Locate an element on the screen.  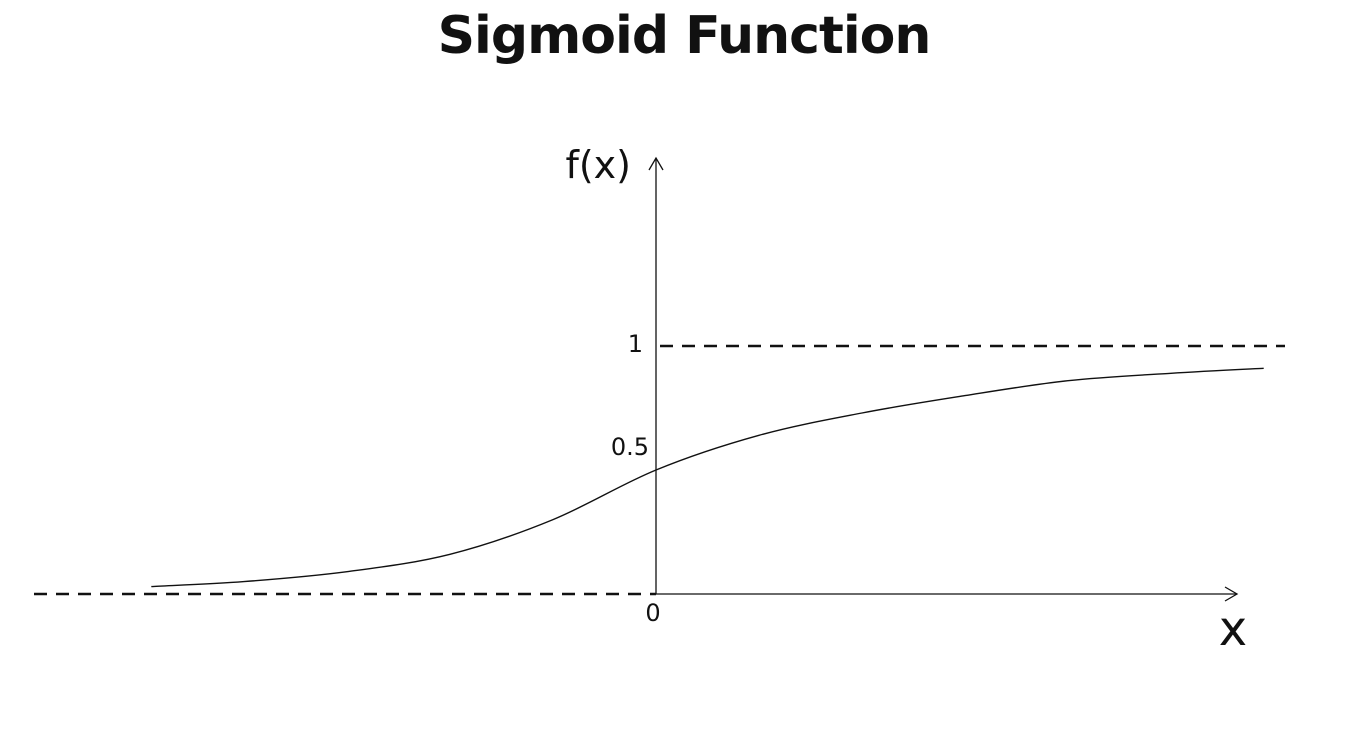
x-axis-arrowhead is located at coordinates (1231, 594).